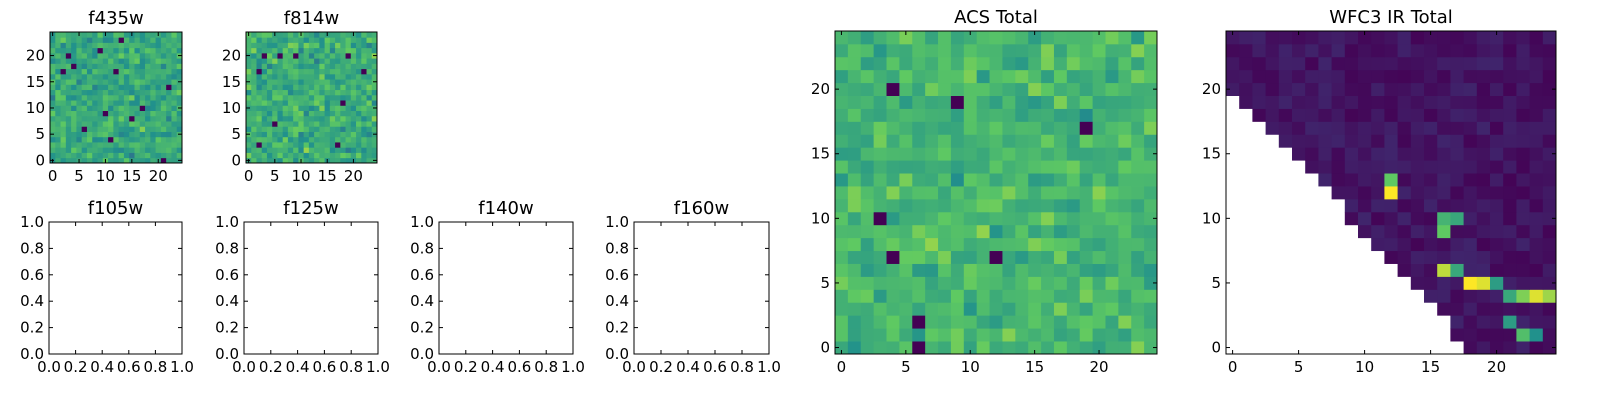 The height and width of the screenshot is (400, 1600). What do you see at coordinates (906, 367) in the screenshot?
I see `x-tick-label: 5` at bounding box center [906, 367].